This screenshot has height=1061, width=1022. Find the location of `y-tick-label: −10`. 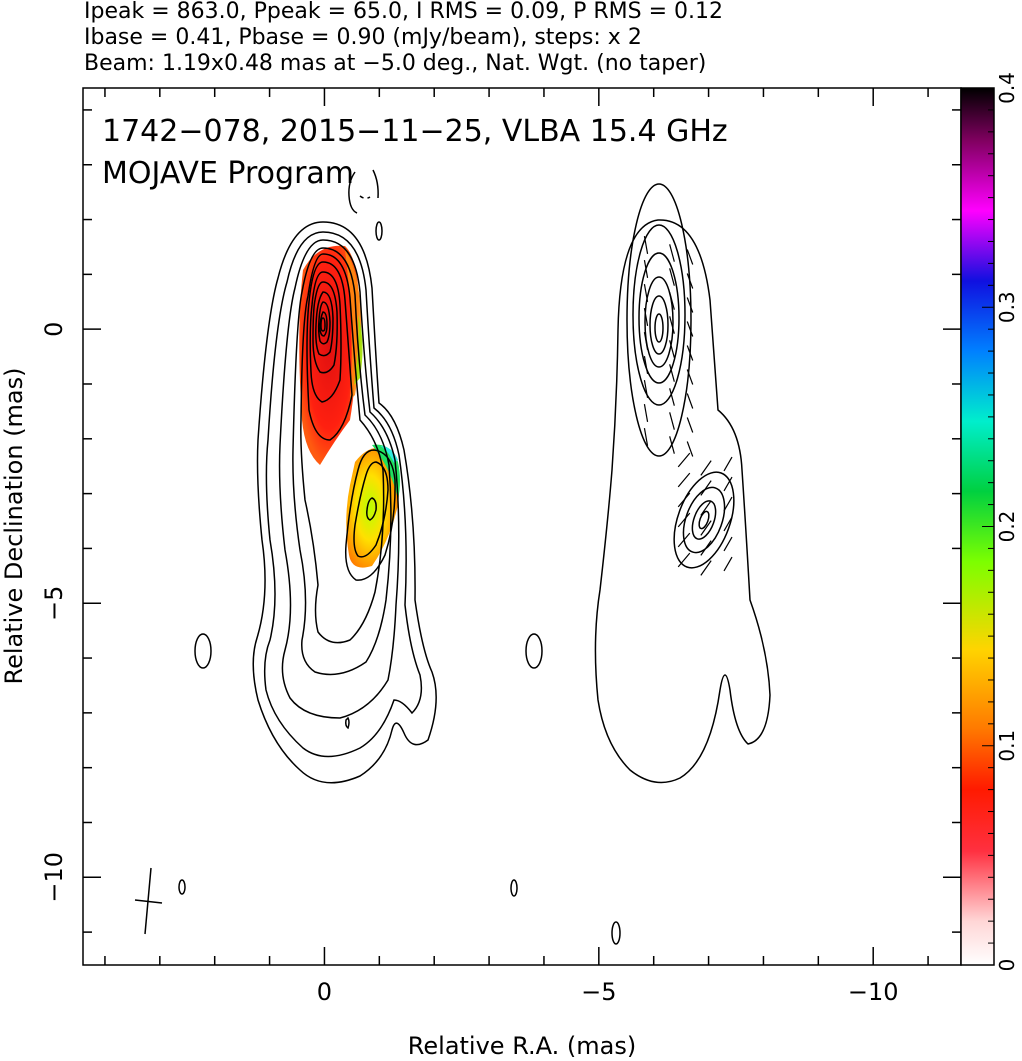

y-tick-label: −10 is located at coordinates (54, 877).